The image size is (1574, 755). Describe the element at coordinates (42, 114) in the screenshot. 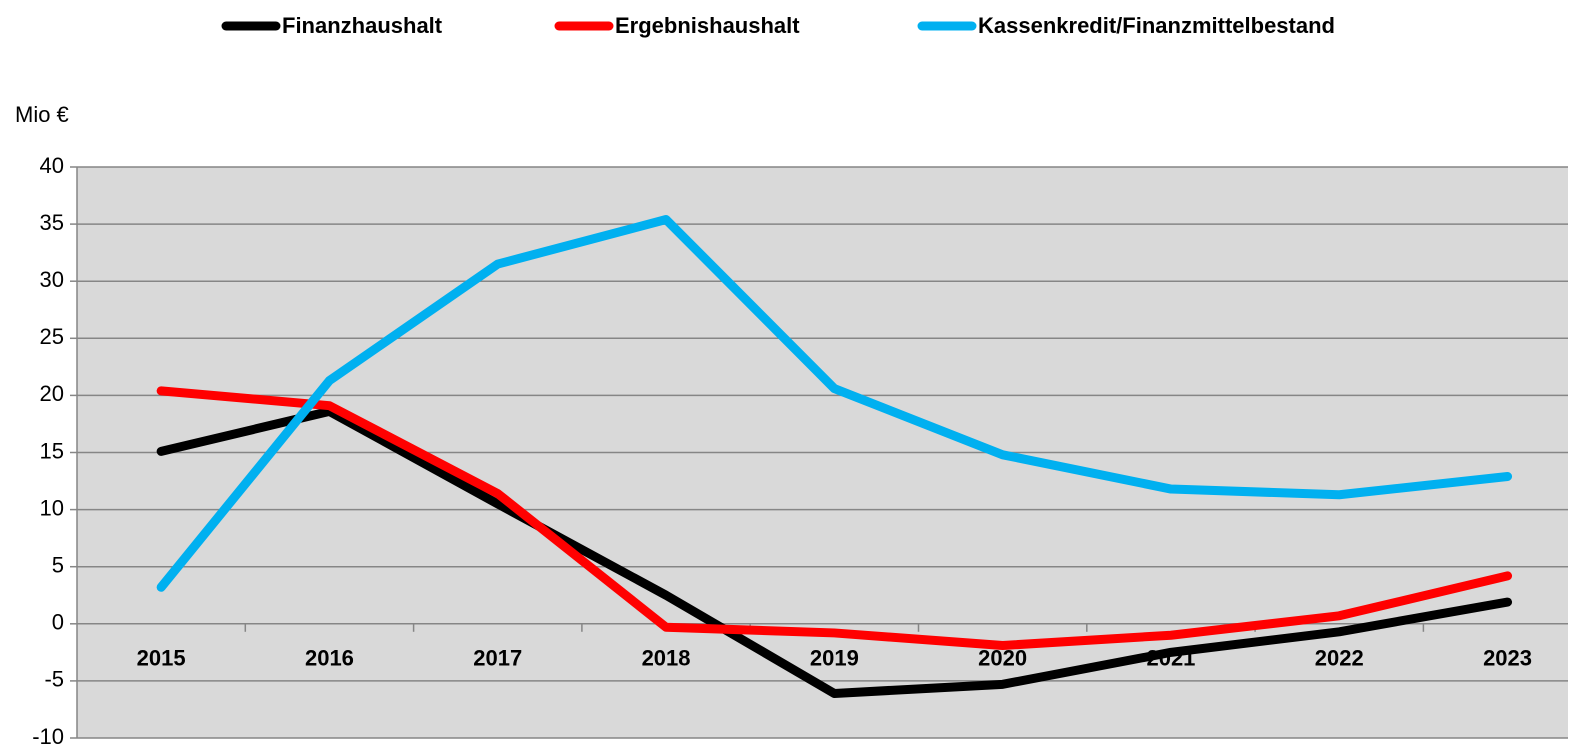

I see `y-axis-label: Mio €` at that location.